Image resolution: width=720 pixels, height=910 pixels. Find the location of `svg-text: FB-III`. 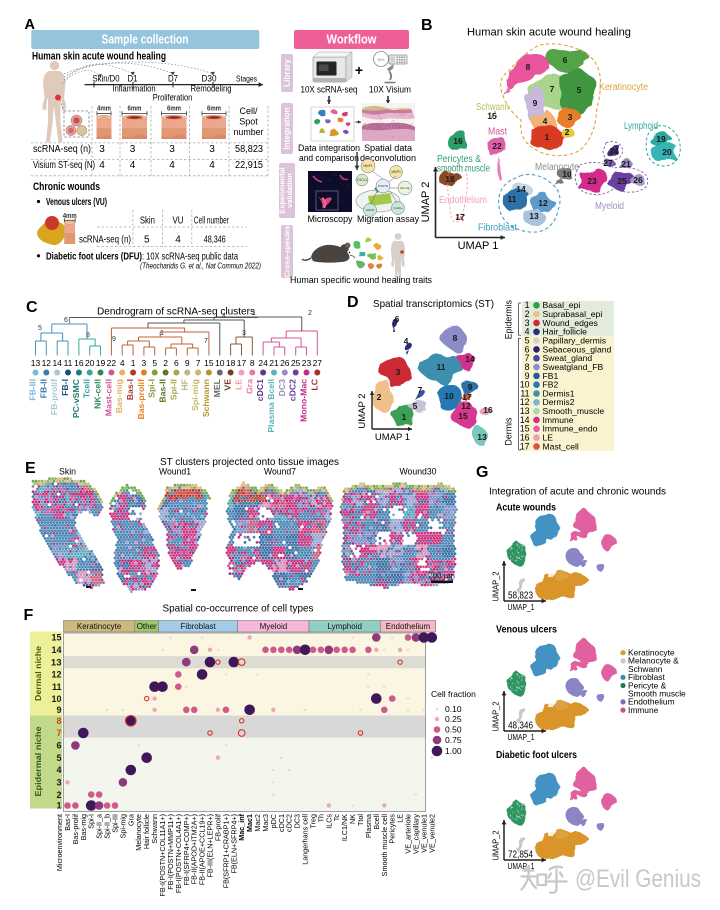

svg-text: FB-III is located at coordinates (33, 390).